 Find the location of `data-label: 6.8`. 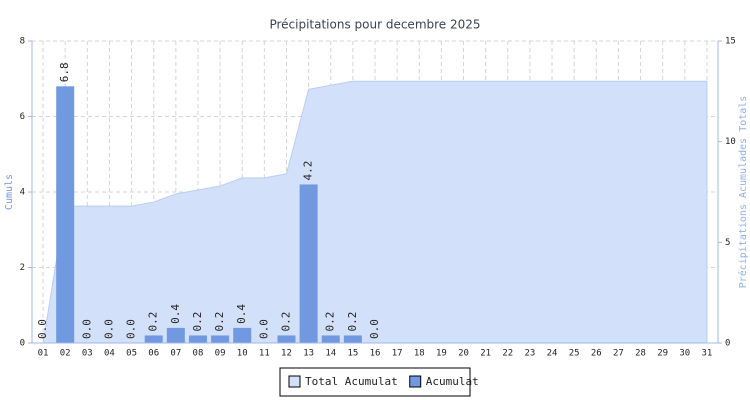

data-label: 6.8 is located at coordinates (64, 72).